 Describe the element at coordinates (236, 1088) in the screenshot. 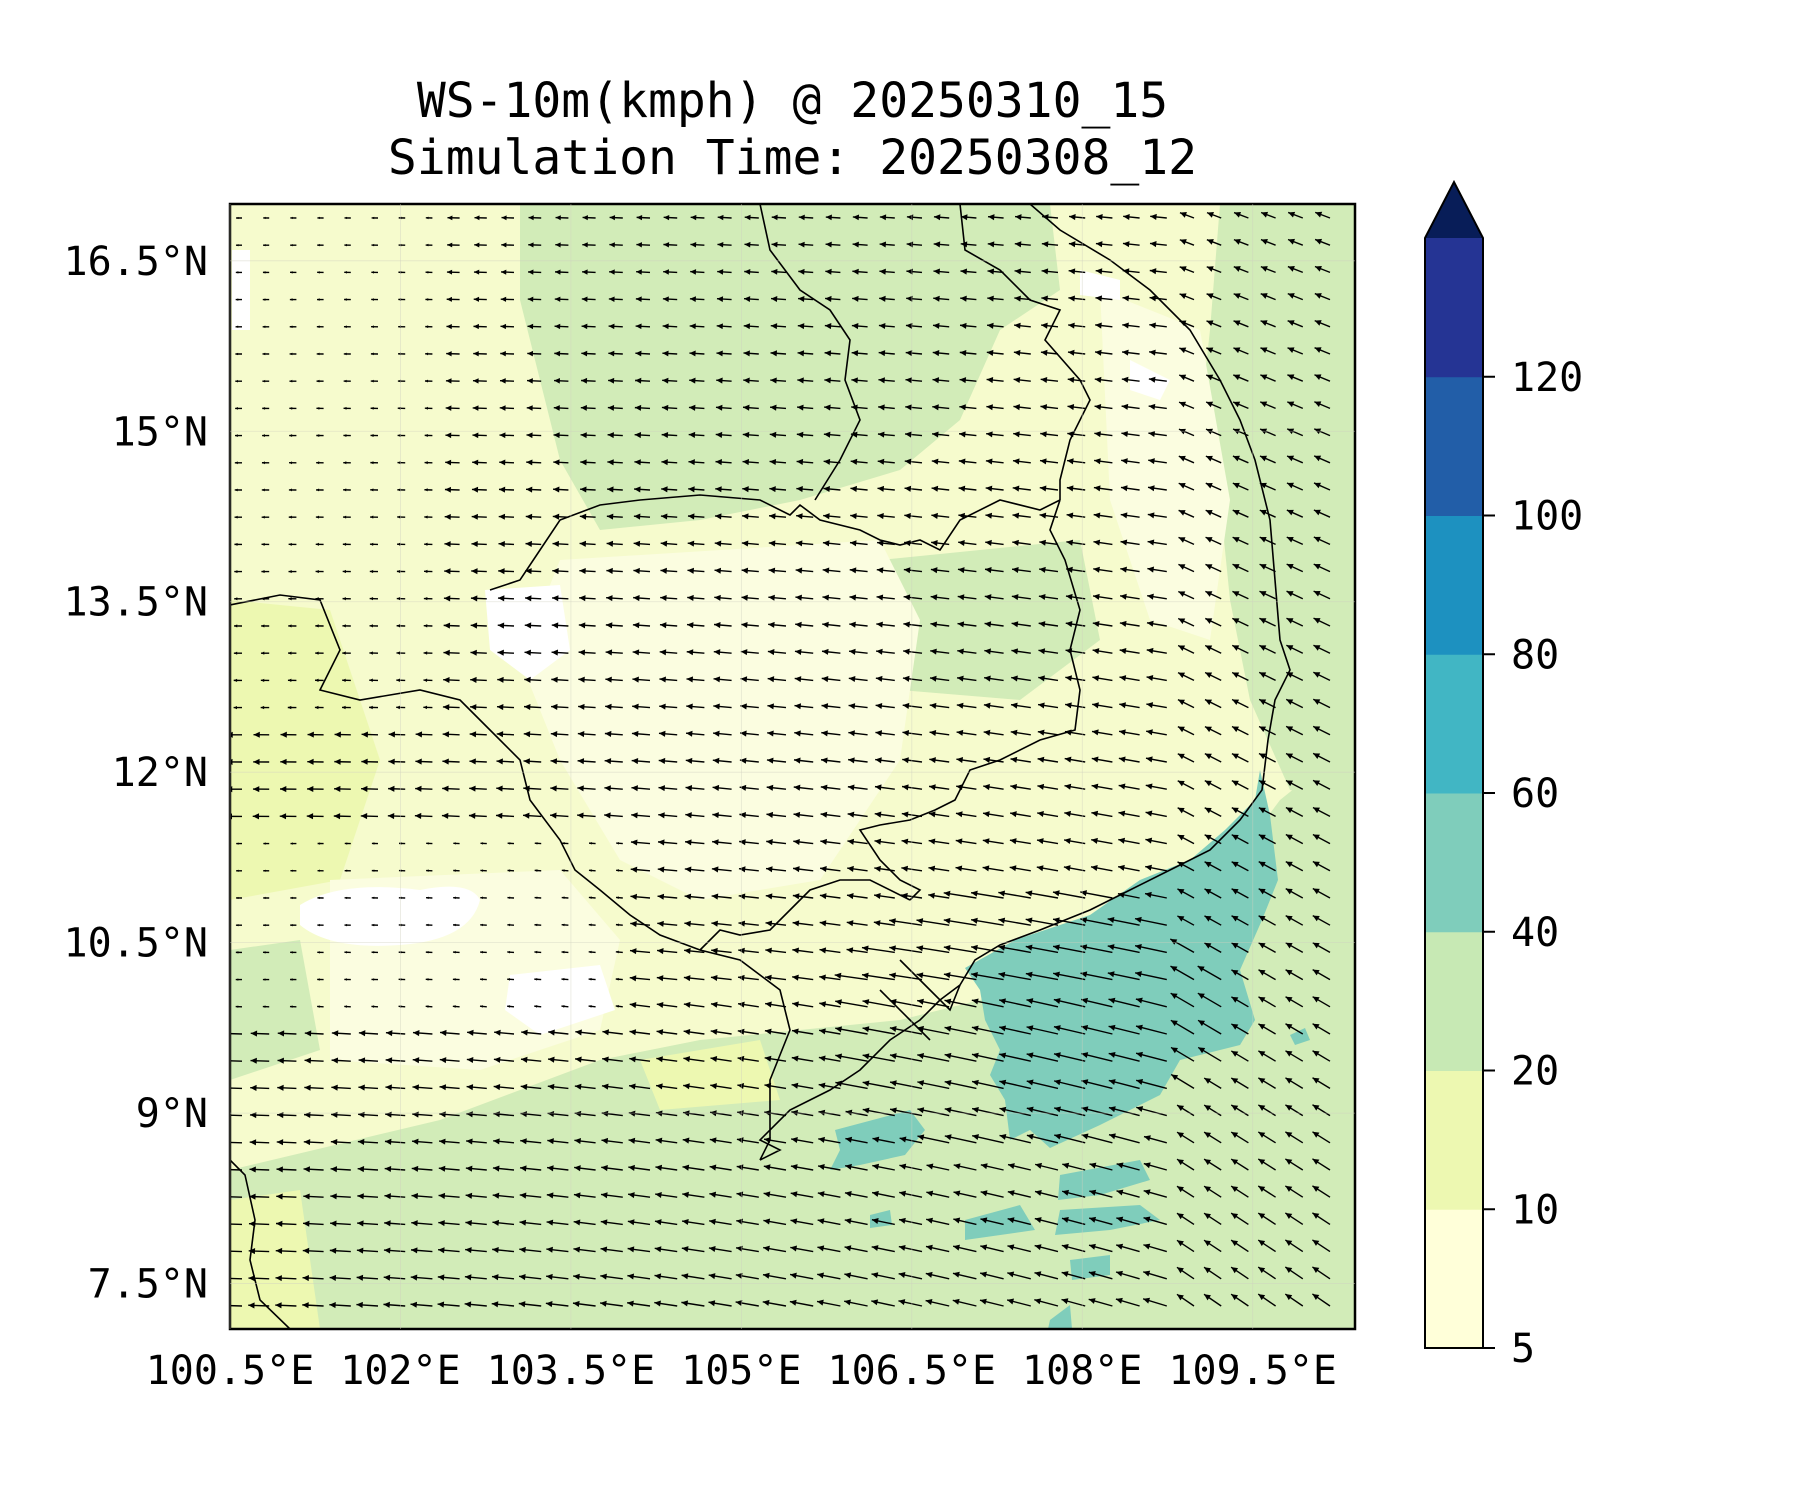

I see `wind-arrow-shaft` at that location.